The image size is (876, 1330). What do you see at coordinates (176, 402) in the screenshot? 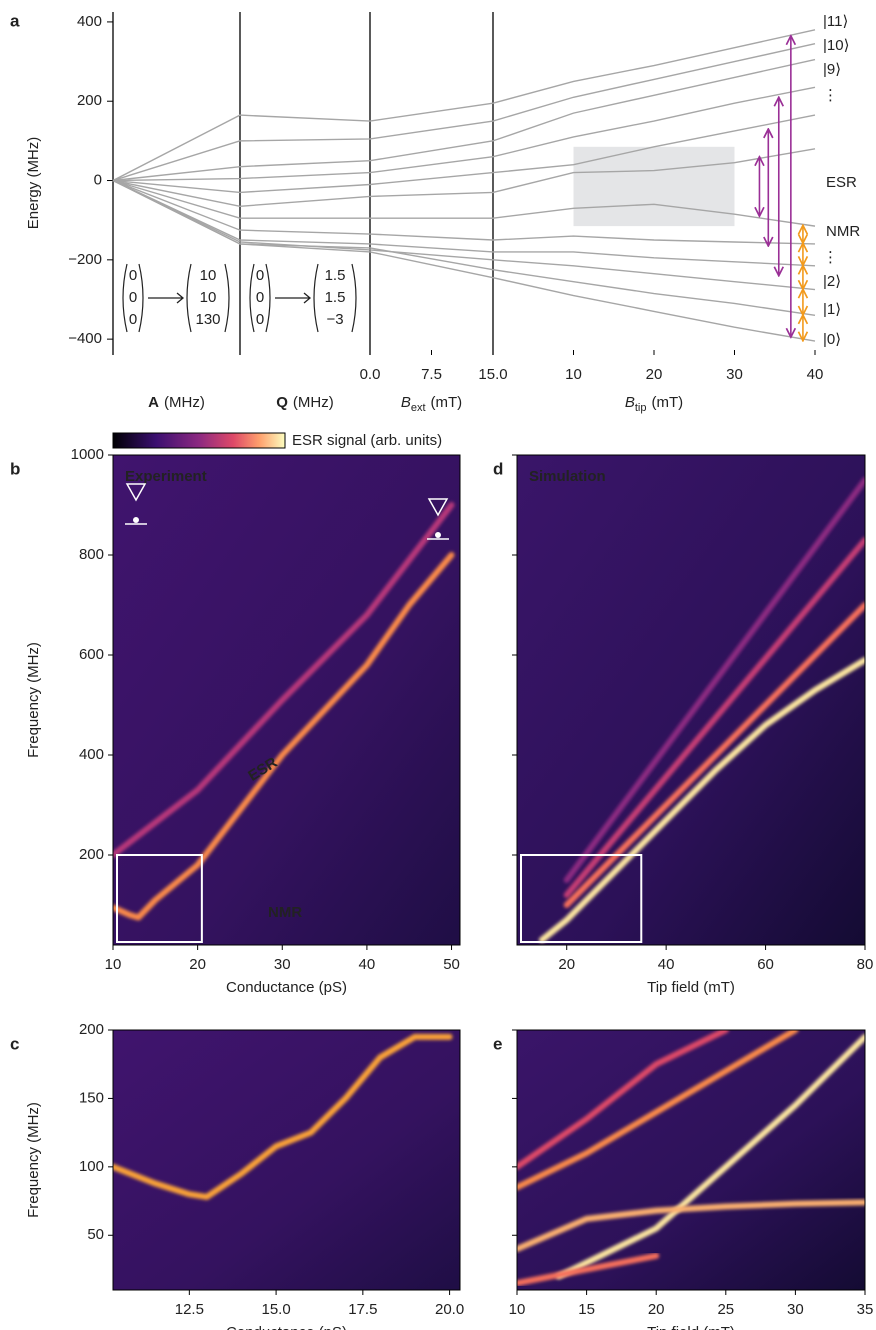
I see `x-axis-label: A (MHz)` at bounding box center [176, 402].